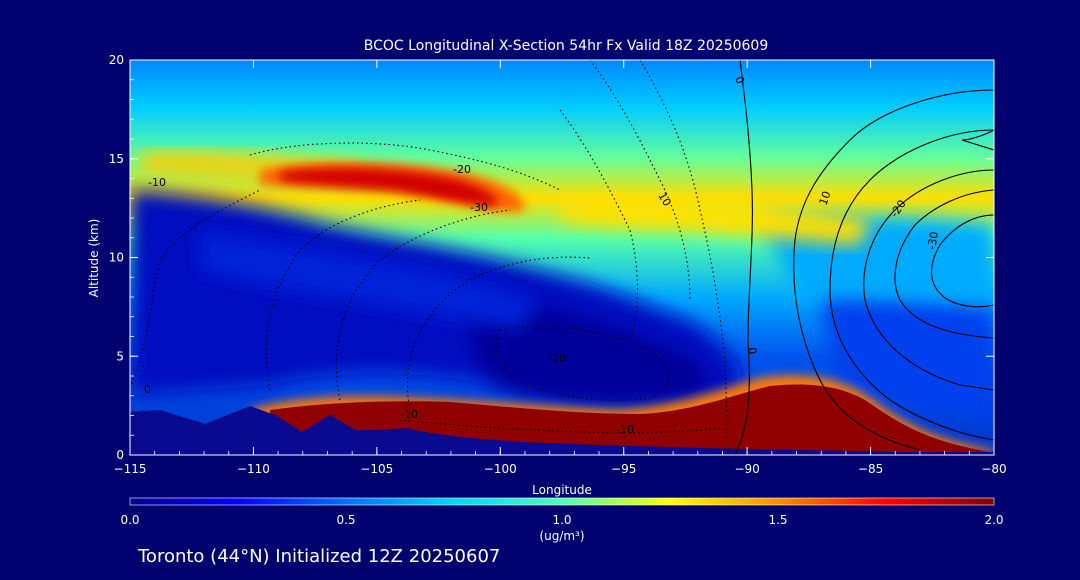  Describe the element at coordinates (129, 520) in the screenshot. I see `colorbar-tick-label: 0.0` at that location.